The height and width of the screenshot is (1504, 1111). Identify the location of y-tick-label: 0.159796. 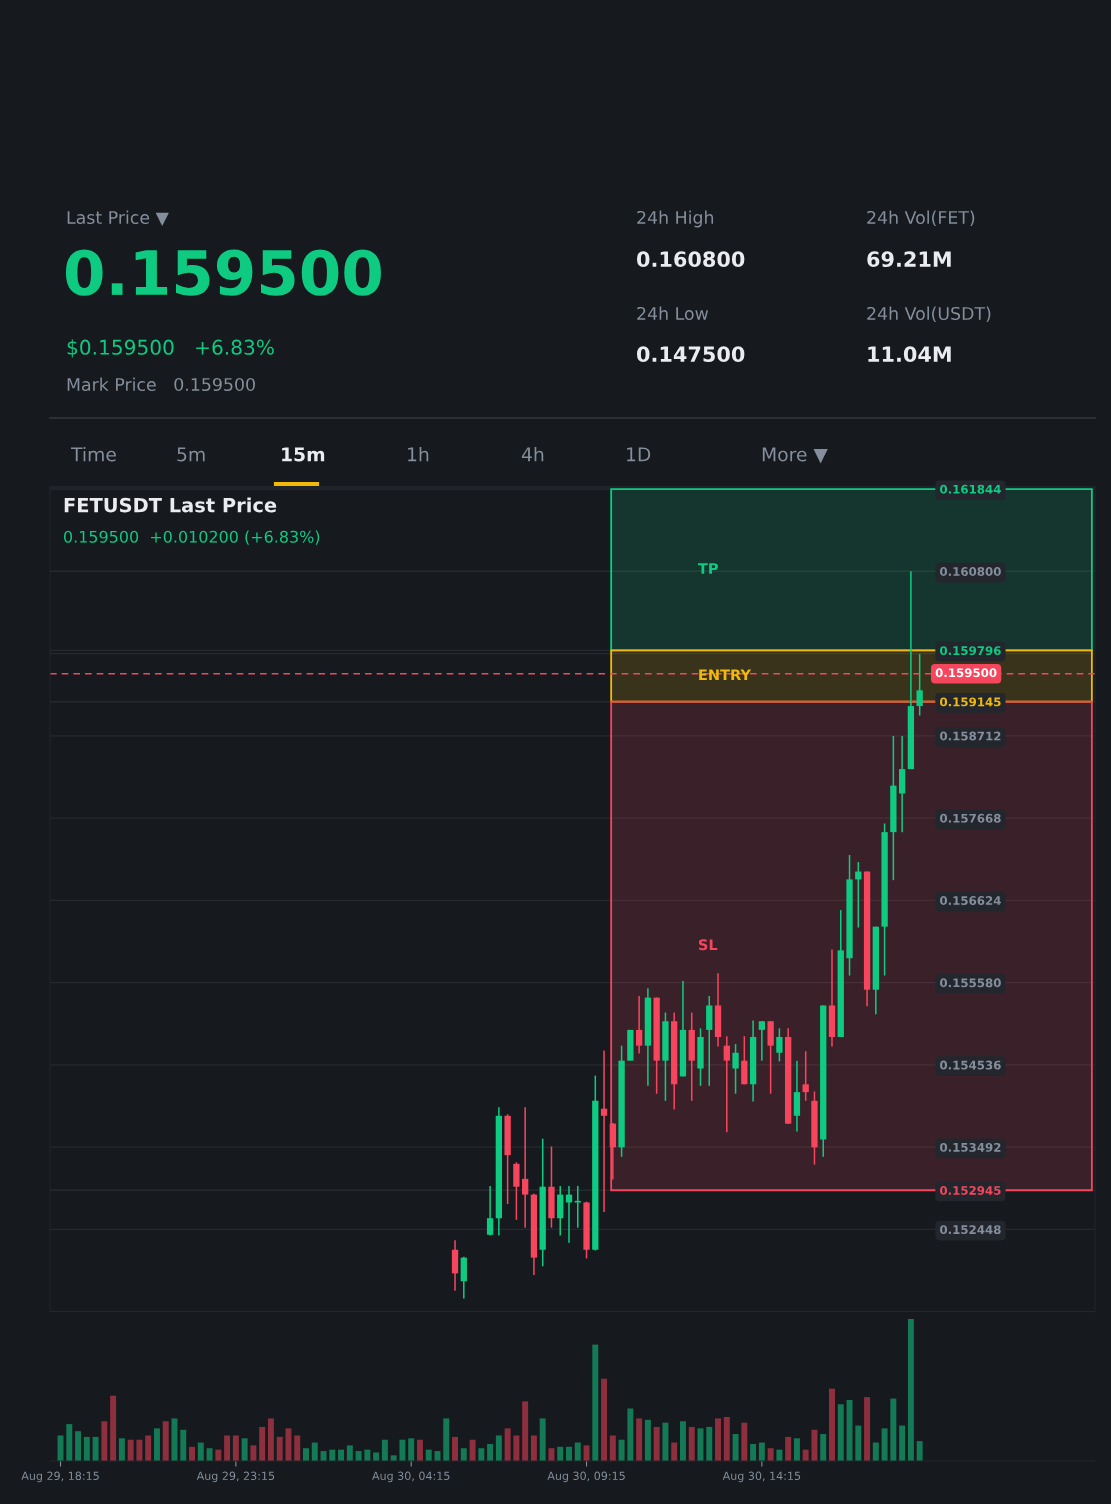
(970, 651).